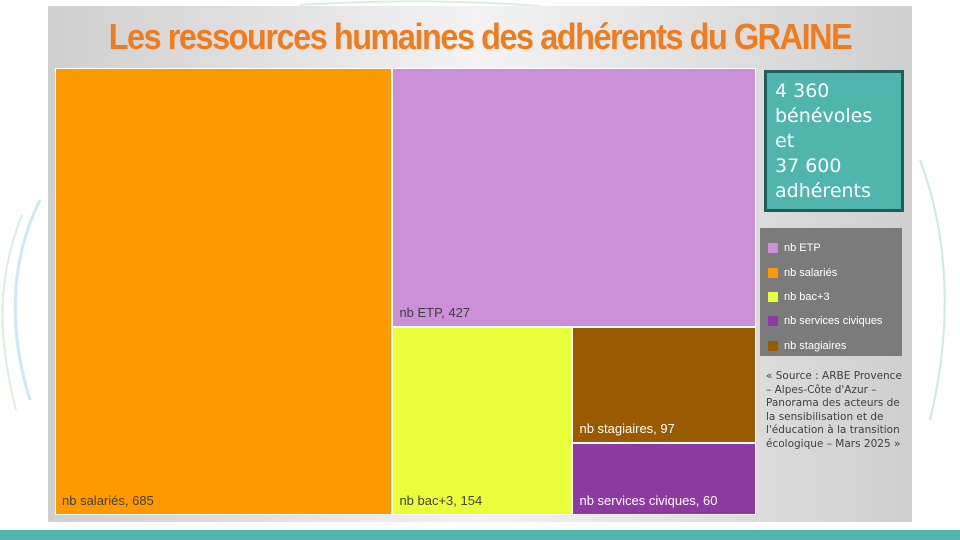 Image resolution: width=960 pixels, height=540 pixels. Describe the element at coordinates (807, 296) in the screenshot. I see `legend-label: nb bac+3` at that location.